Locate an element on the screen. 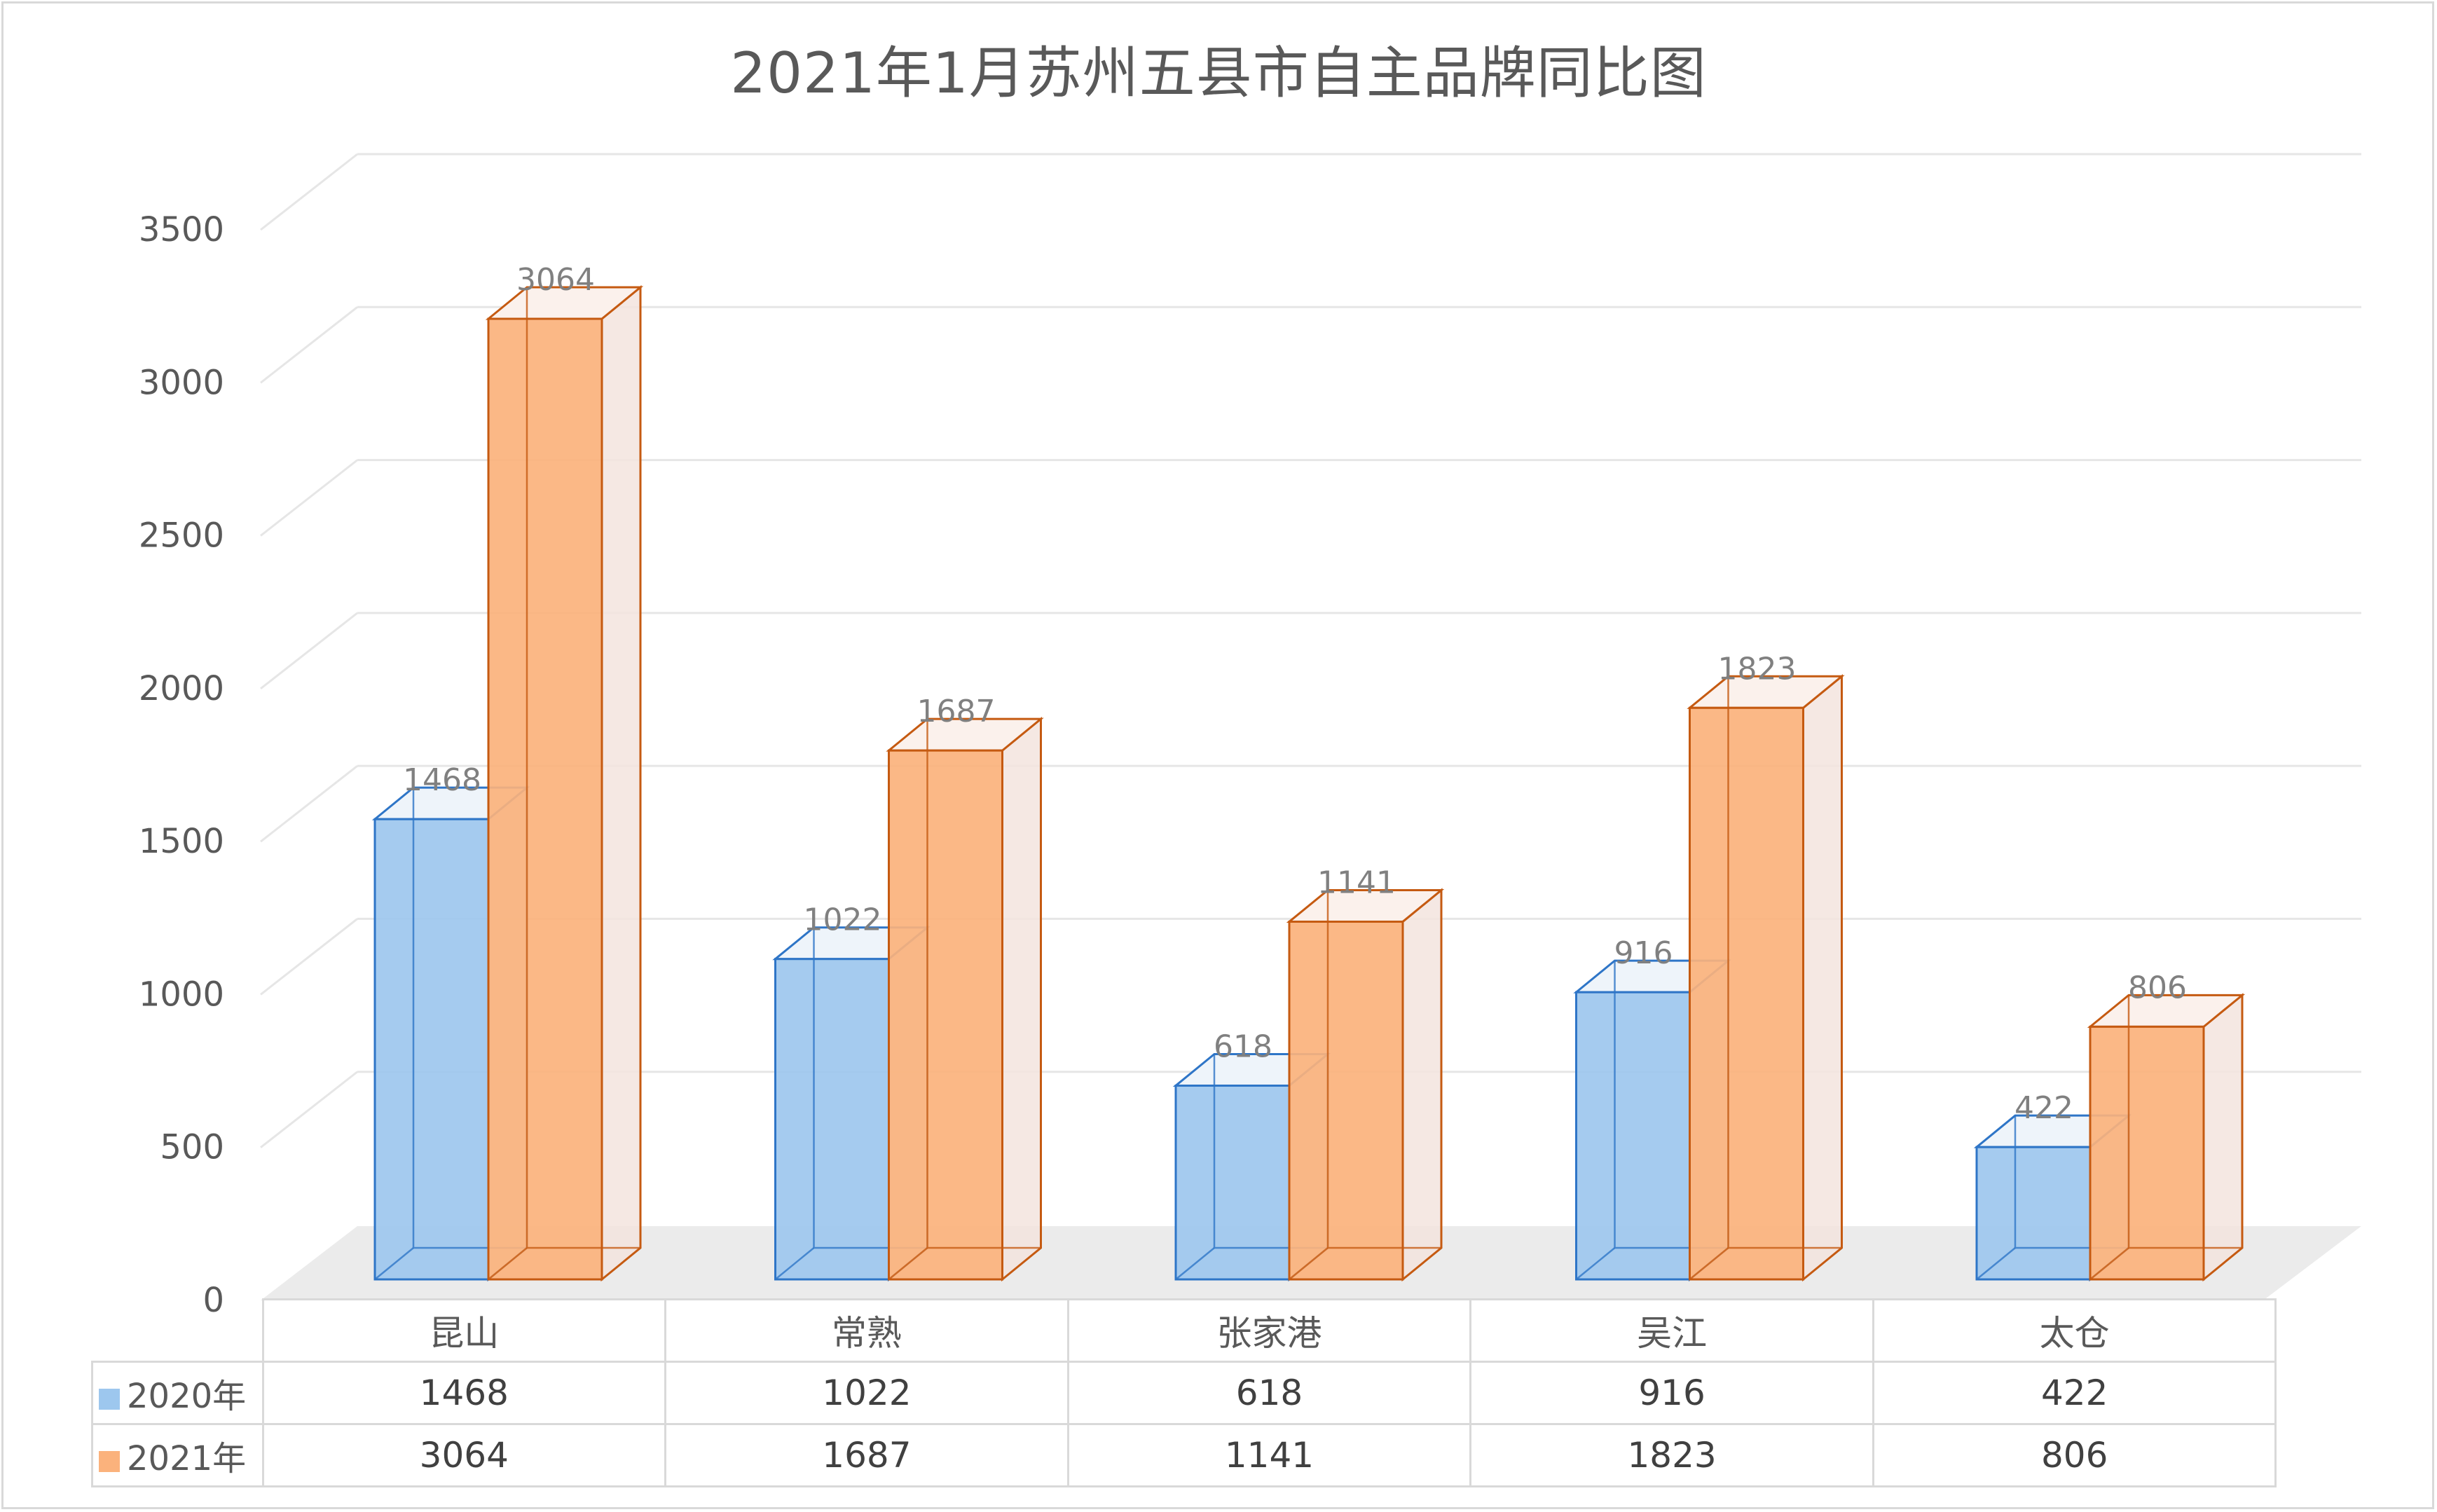 The height and width of the screenshot is (1512, 2437). table-value: 1823 is located at coordinates (1672, 1455).